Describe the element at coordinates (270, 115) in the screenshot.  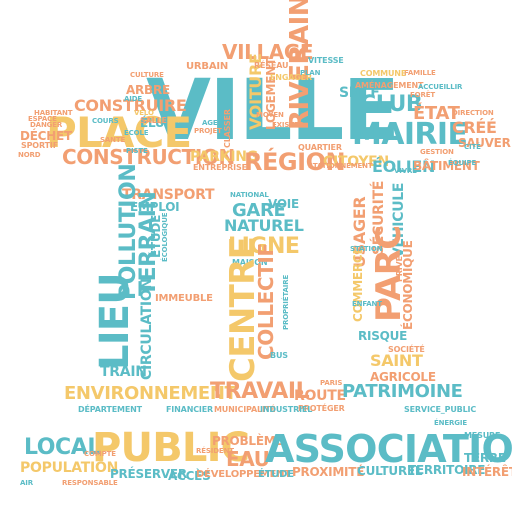
I see `word-moyen: MOYEN` at that location.